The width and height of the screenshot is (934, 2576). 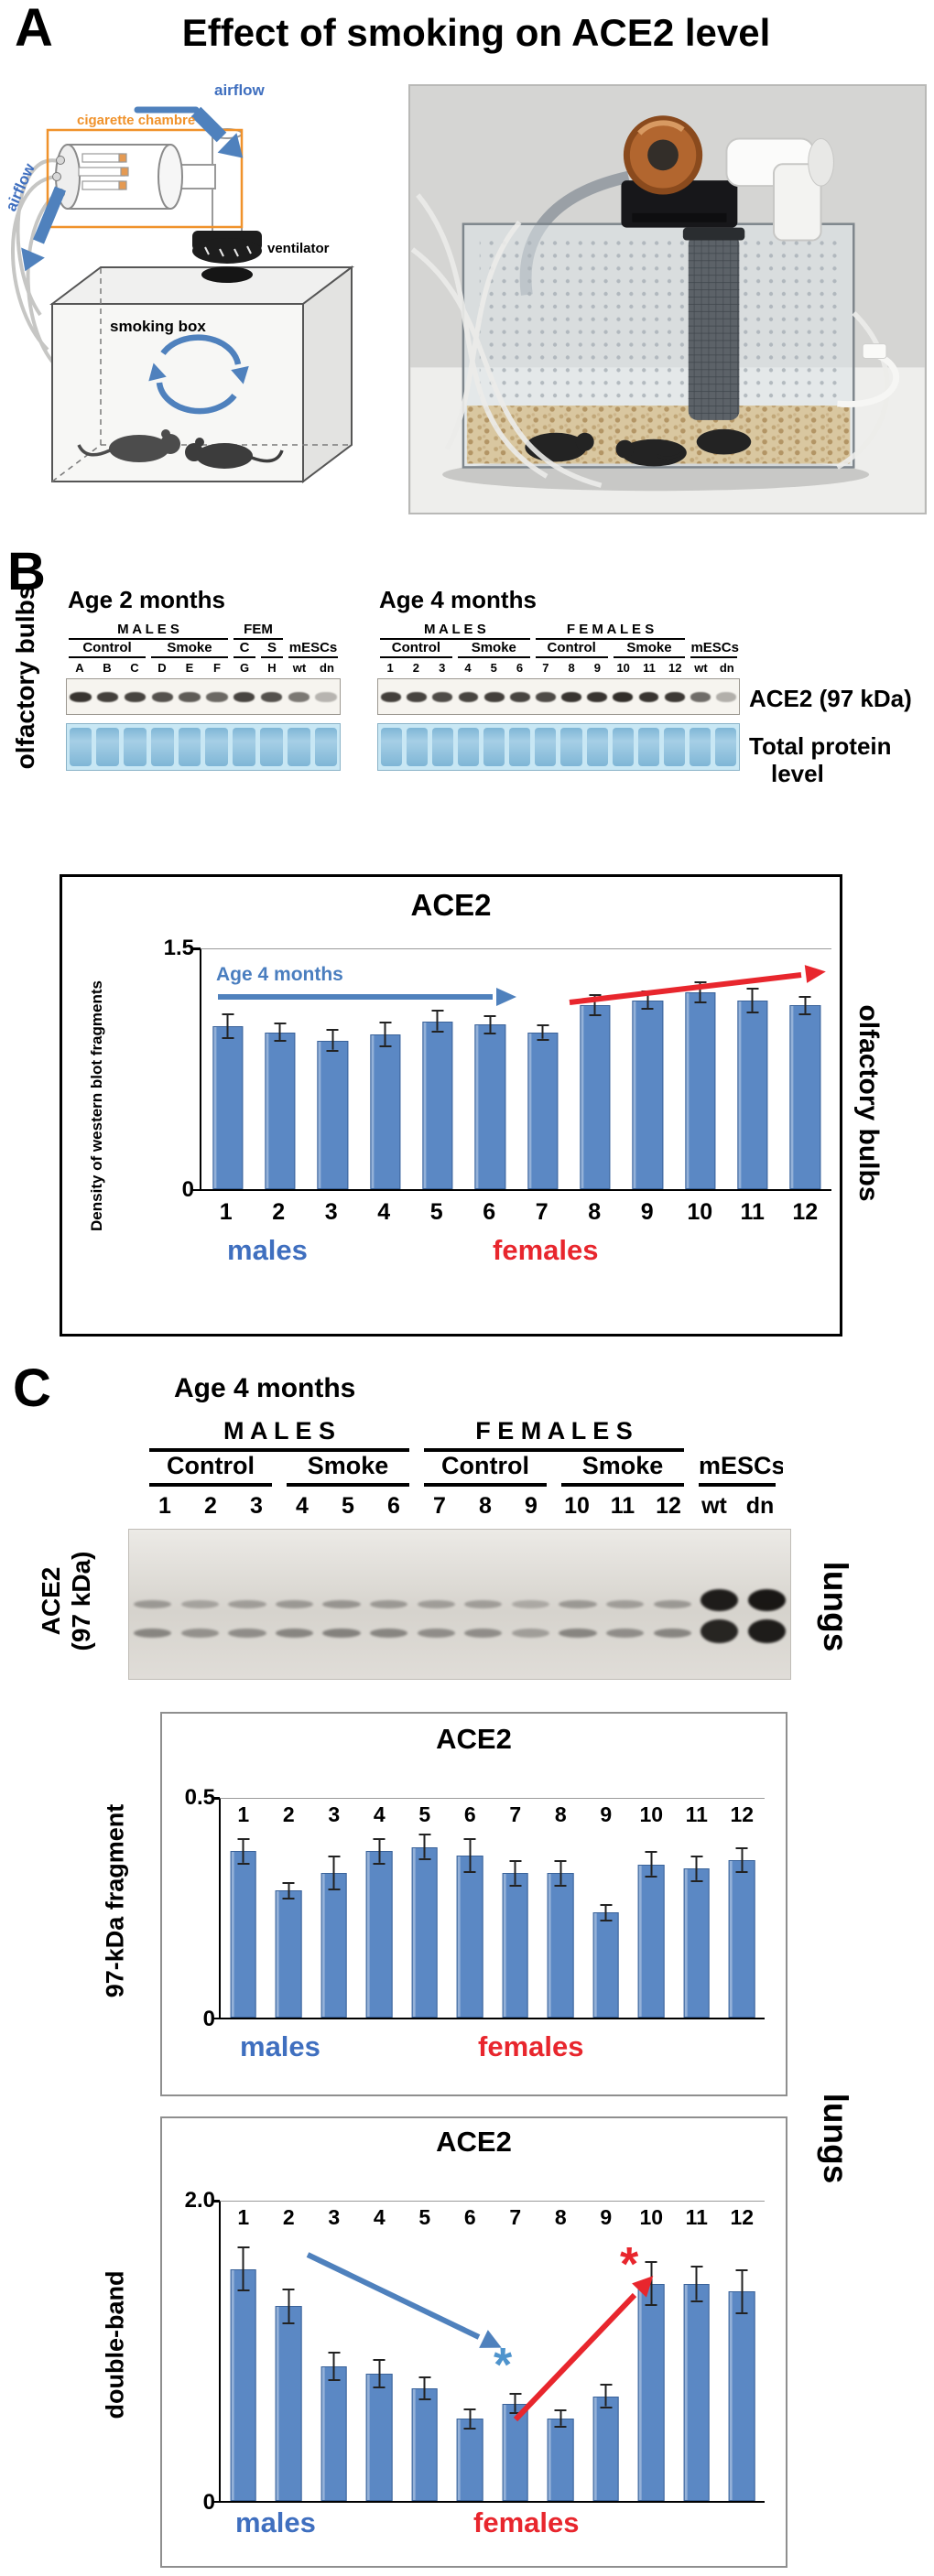 What do you see at coordinates (208, 2019) in the screenshot?
I see `y-tick-zero: 0` at bounding box center [208, 2019].